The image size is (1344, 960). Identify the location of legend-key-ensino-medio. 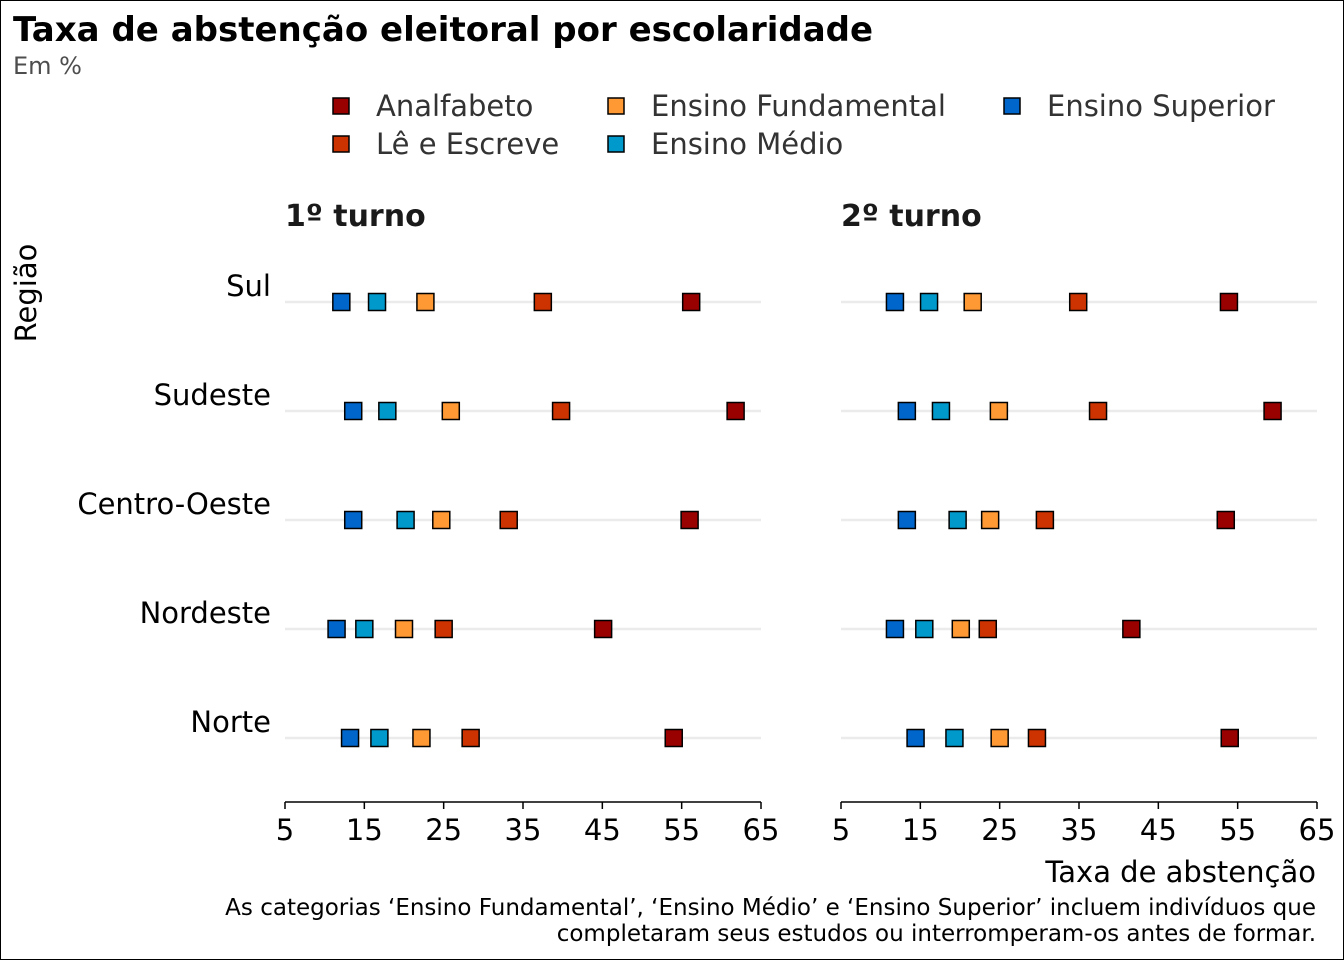
(616, 144).